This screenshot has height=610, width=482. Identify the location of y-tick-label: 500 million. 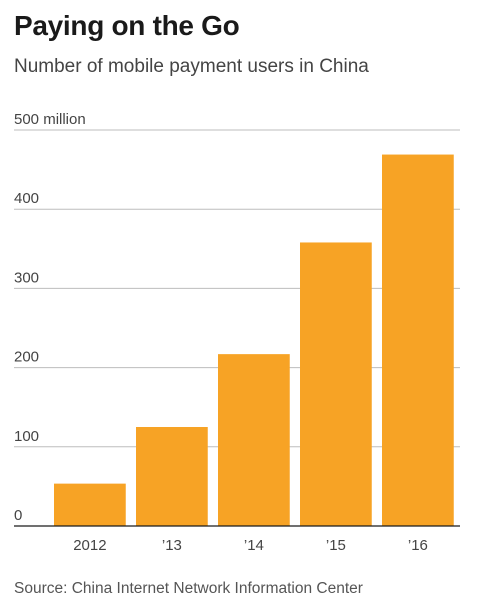
(50, 119).